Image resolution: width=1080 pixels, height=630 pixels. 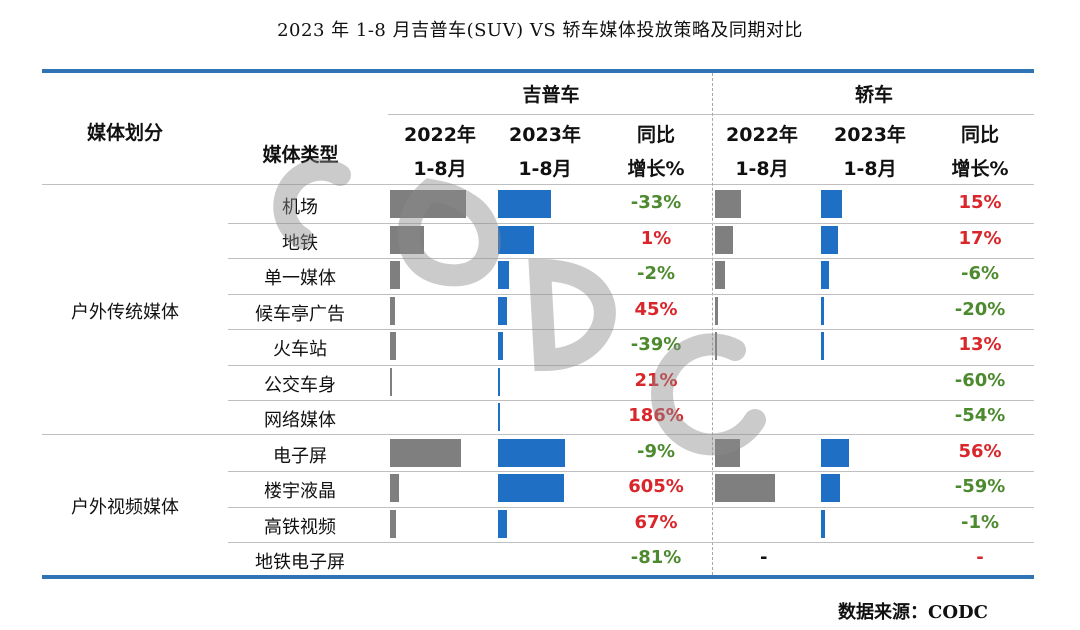 I want to click on header-group-separator, so click(x=711, y=114).